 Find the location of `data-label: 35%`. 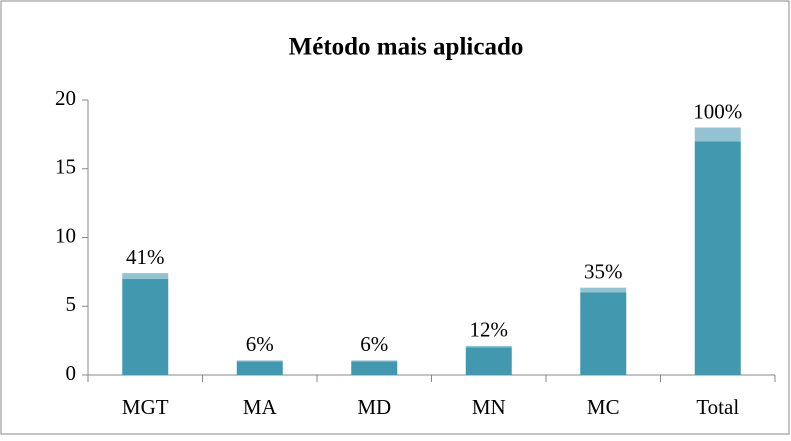

data-label: 35% is located at coordinates (603, 272).